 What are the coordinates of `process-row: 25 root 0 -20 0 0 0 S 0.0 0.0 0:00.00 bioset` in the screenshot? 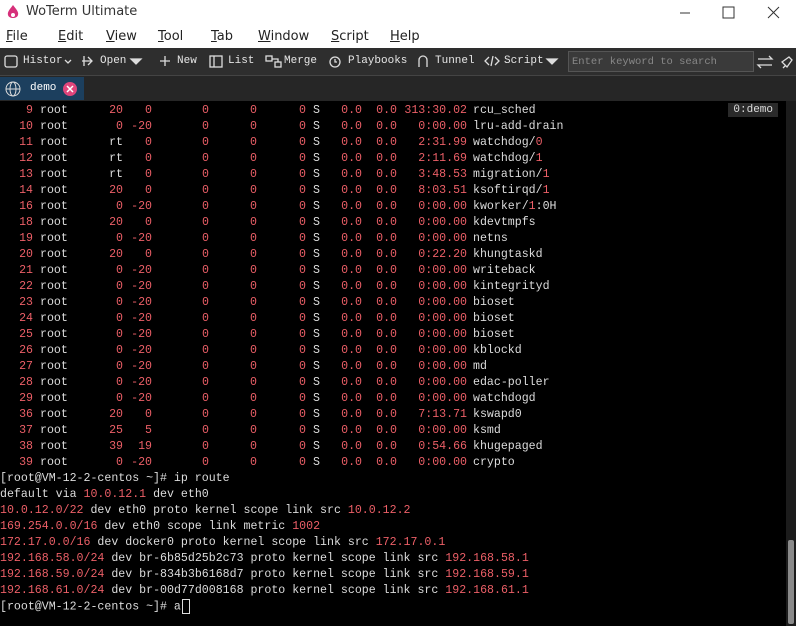 It's located at (393, 335).